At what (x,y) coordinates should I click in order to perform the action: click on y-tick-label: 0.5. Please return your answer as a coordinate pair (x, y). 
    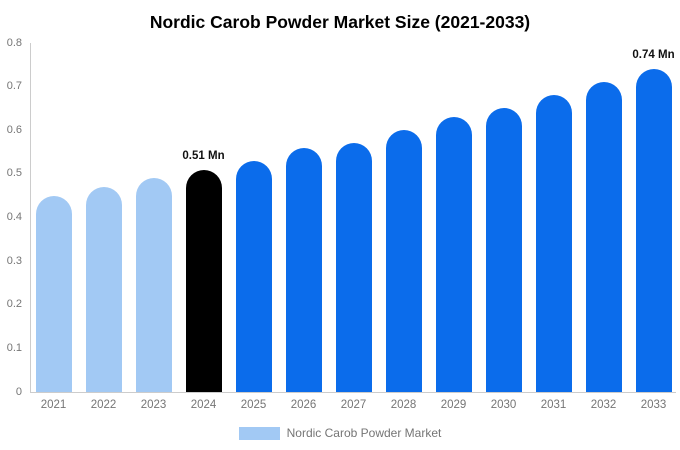
    Looking at the image, I should click on (14, 173).